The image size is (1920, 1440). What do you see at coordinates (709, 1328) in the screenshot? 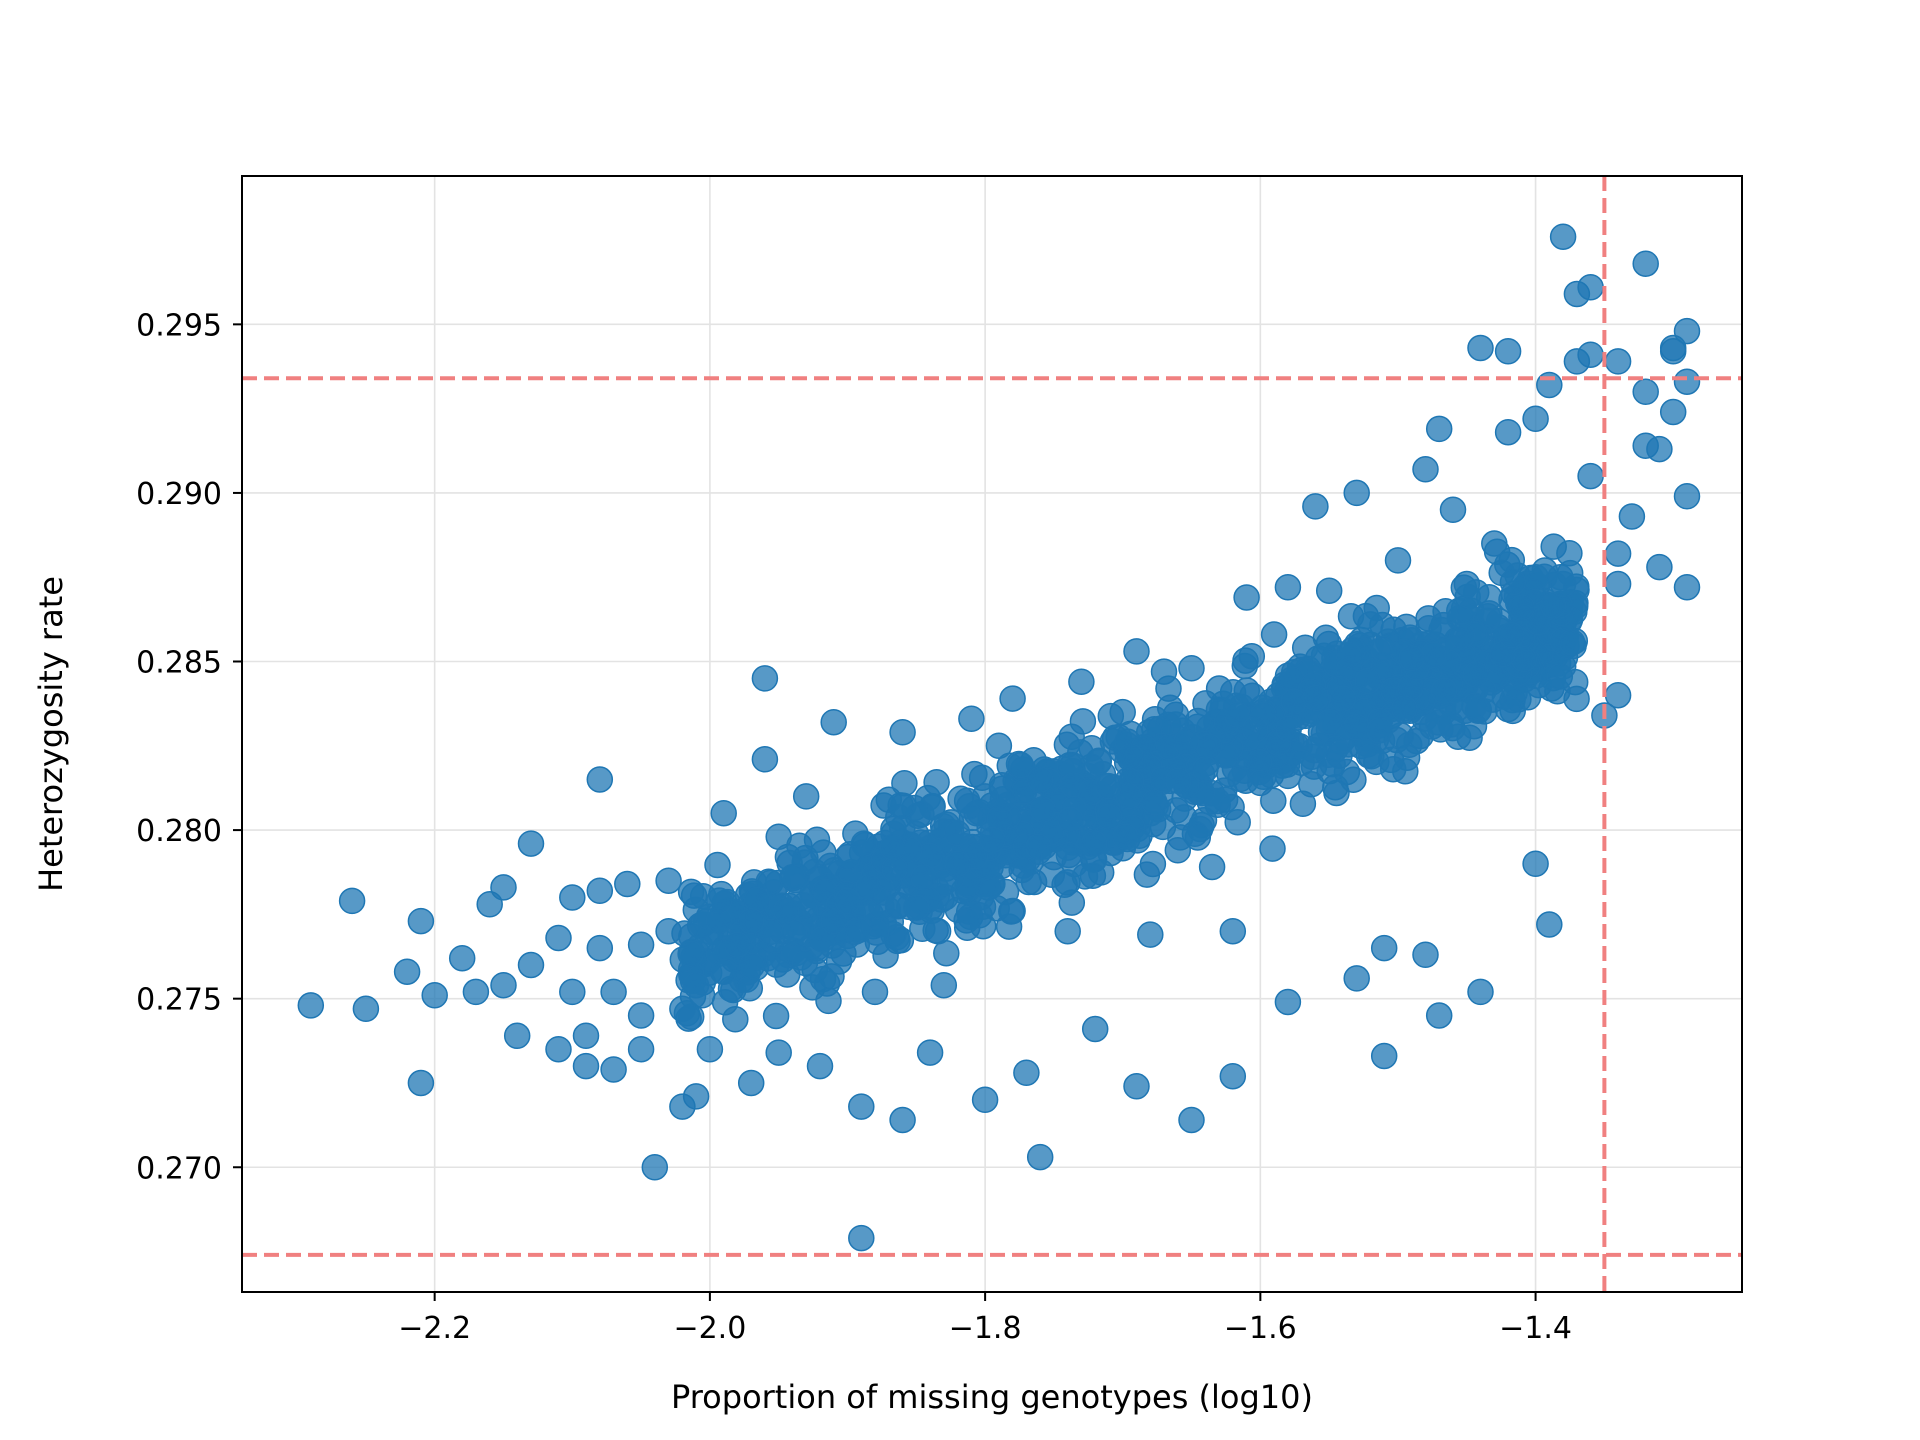
I see `x-tick-label: −2.0` at bounding box center [709, 1328].